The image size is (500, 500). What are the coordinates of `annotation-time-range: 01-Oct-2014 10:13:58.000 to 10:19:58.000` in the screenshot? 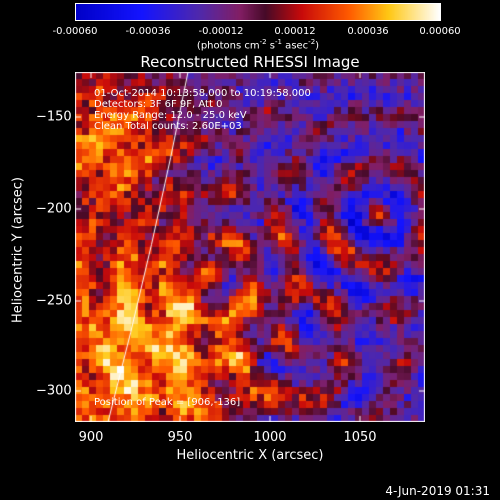 It's located at (202, 93).